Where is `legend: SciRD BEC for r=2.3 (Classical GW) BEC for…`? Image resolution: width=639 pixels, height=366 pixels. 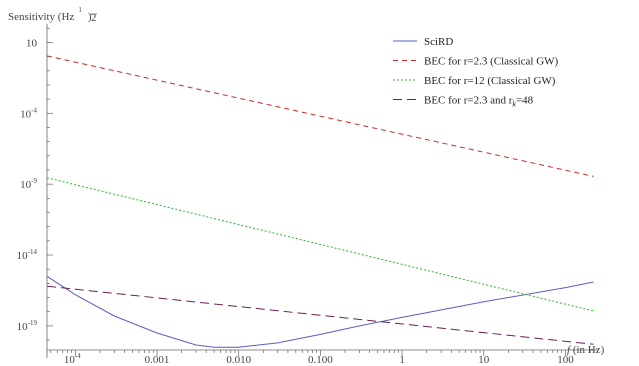 legend: SciRD BEC for r=2.3 (Classical GW) BEC for… is located at coordinates (476, 72).